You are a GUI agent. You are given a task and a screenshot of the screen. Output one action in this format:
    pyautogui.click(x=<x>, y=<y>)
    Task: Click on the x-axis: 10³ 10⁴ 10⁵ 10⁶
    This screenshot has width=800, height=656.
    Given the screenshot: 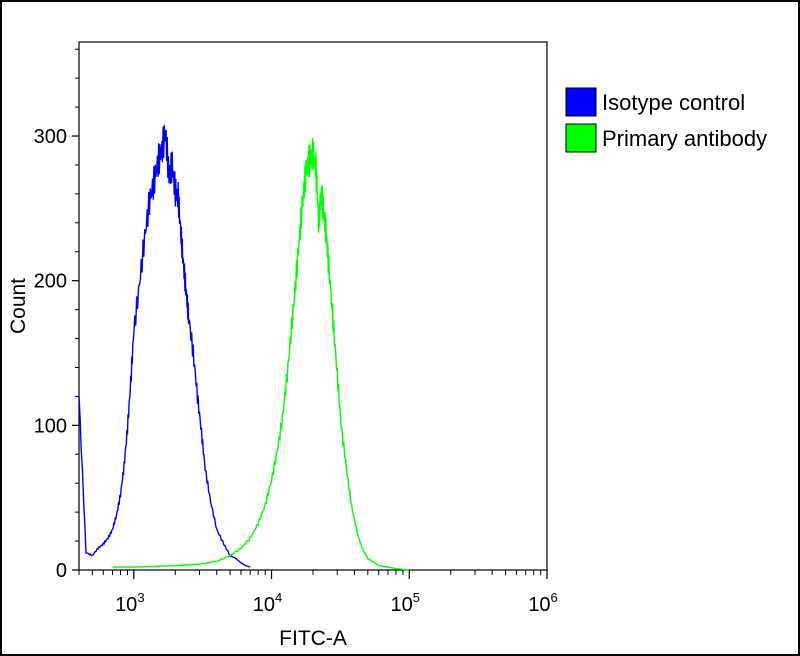 What is the action you would take?
    pyautogui.click(x=318, y=593)
    